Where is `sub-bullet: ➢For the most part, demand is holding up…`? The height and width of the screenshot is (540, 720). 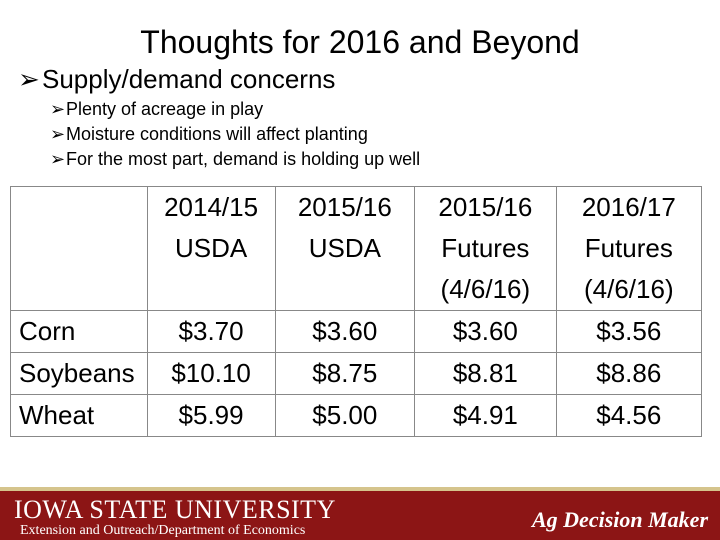 sub-bullet: ➢For the most part, demand is holding up… is located at coordinates (235, 159).